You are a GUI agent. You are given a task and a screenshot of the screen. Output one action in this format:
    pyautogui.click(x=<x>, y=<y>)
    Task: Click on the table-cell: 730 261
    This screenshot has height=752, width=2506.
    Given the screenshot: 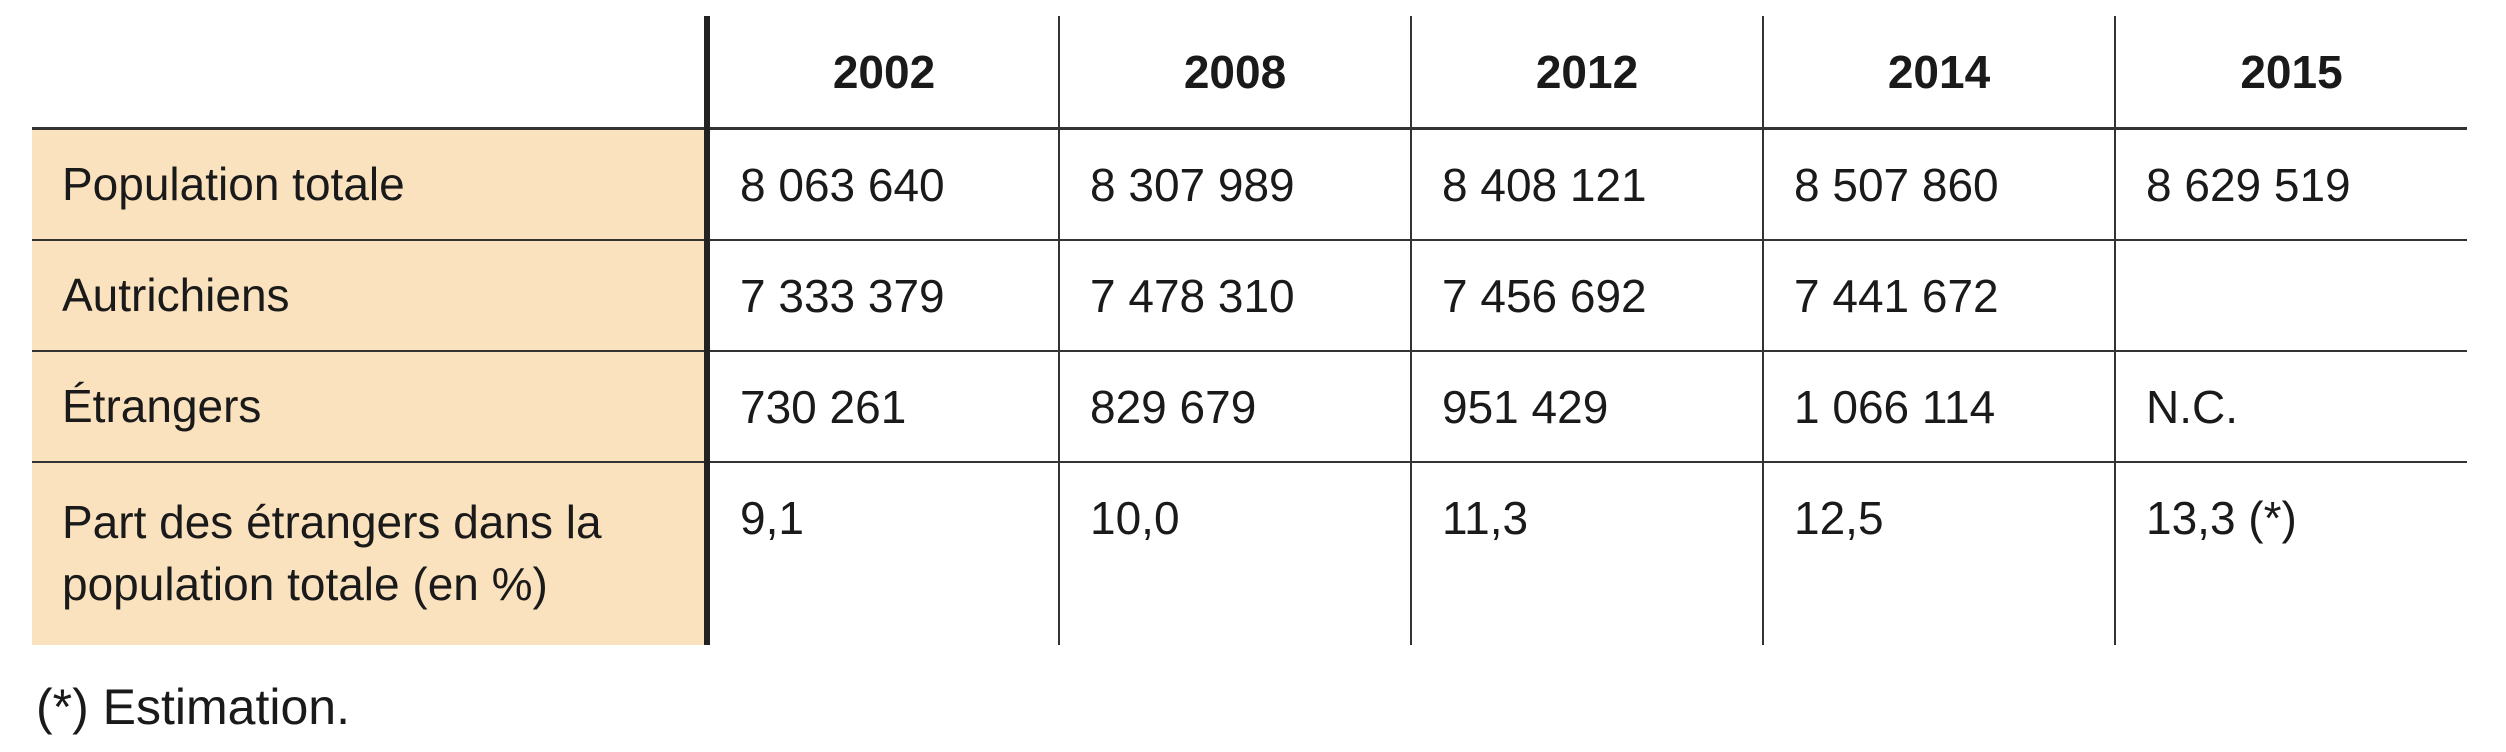 What is the action you would take?
    pyautogui.click(x=882, y=407)
    